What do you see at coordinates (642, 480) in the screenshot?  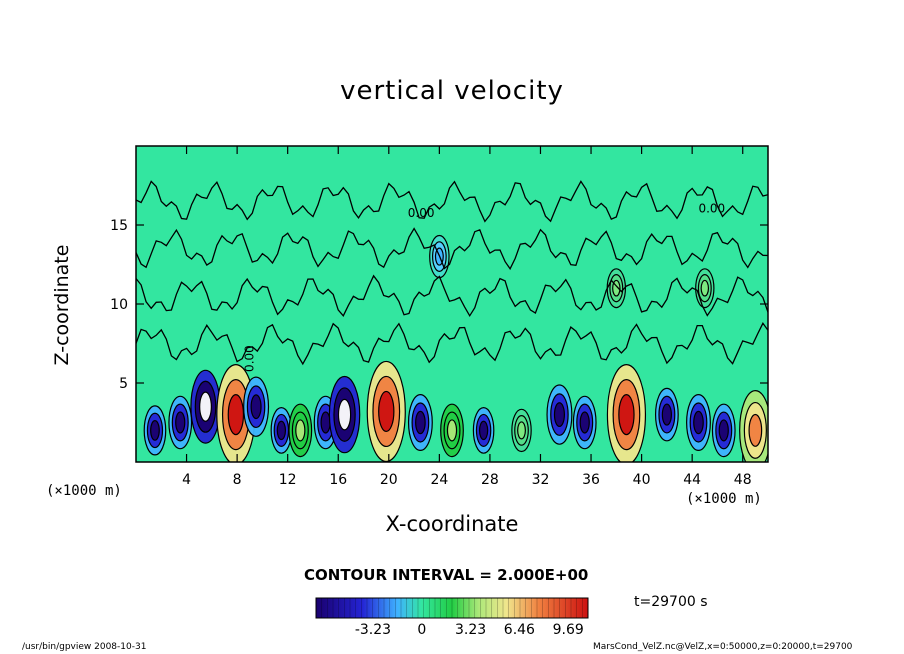 I see `x-tick-label: 40` at bounding box center [642, 480].